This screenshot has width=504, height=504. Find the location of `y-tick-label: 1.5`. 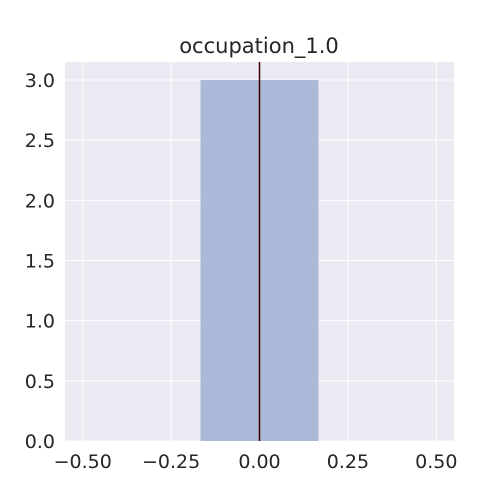

y-tick-label: 1.5 is located at coordinates (40, 262).